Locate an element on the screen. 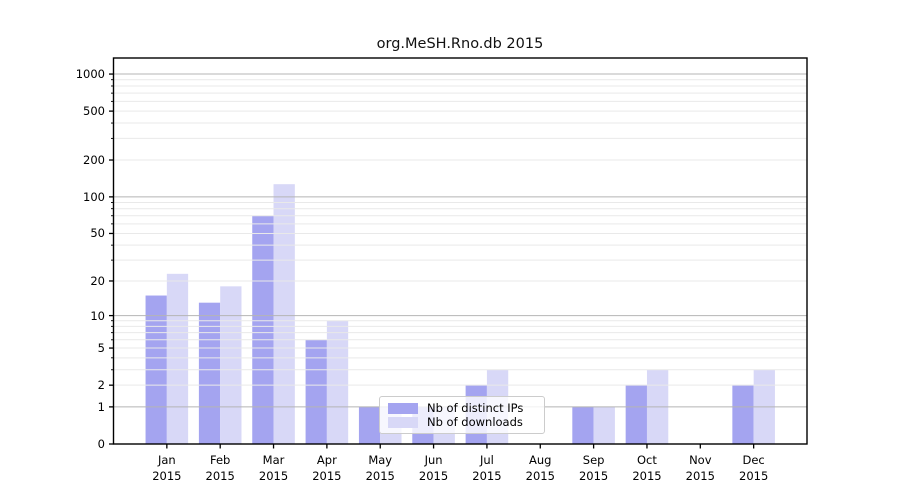  x-tick-label-jan: Jan 2015 is located at coordinates (167, 468).